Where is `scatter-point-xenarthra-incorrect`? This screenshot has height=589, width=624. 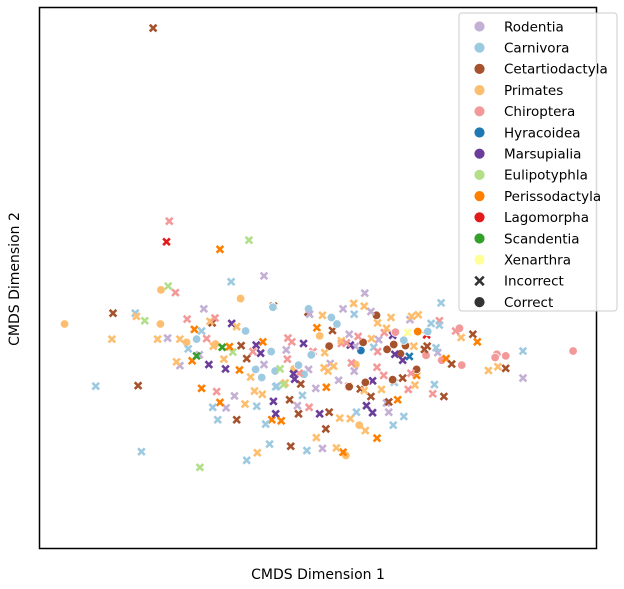 scatter-point-xenarthra-incorrect is located at coordinates (407, 332).